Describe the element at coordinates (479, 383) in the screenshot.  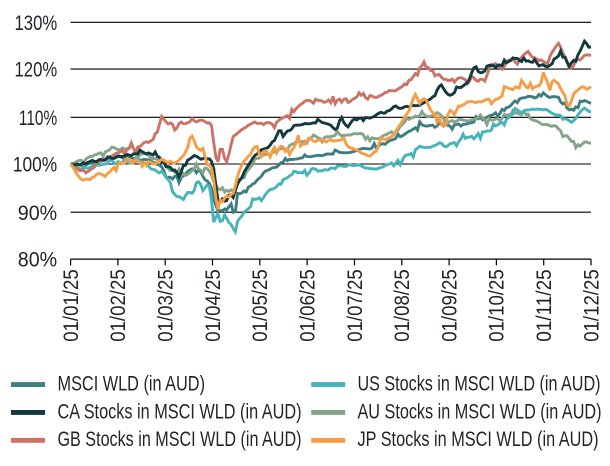
I see `svg-text: US Stocks in MSCI WLD (in AUD)` at that location.